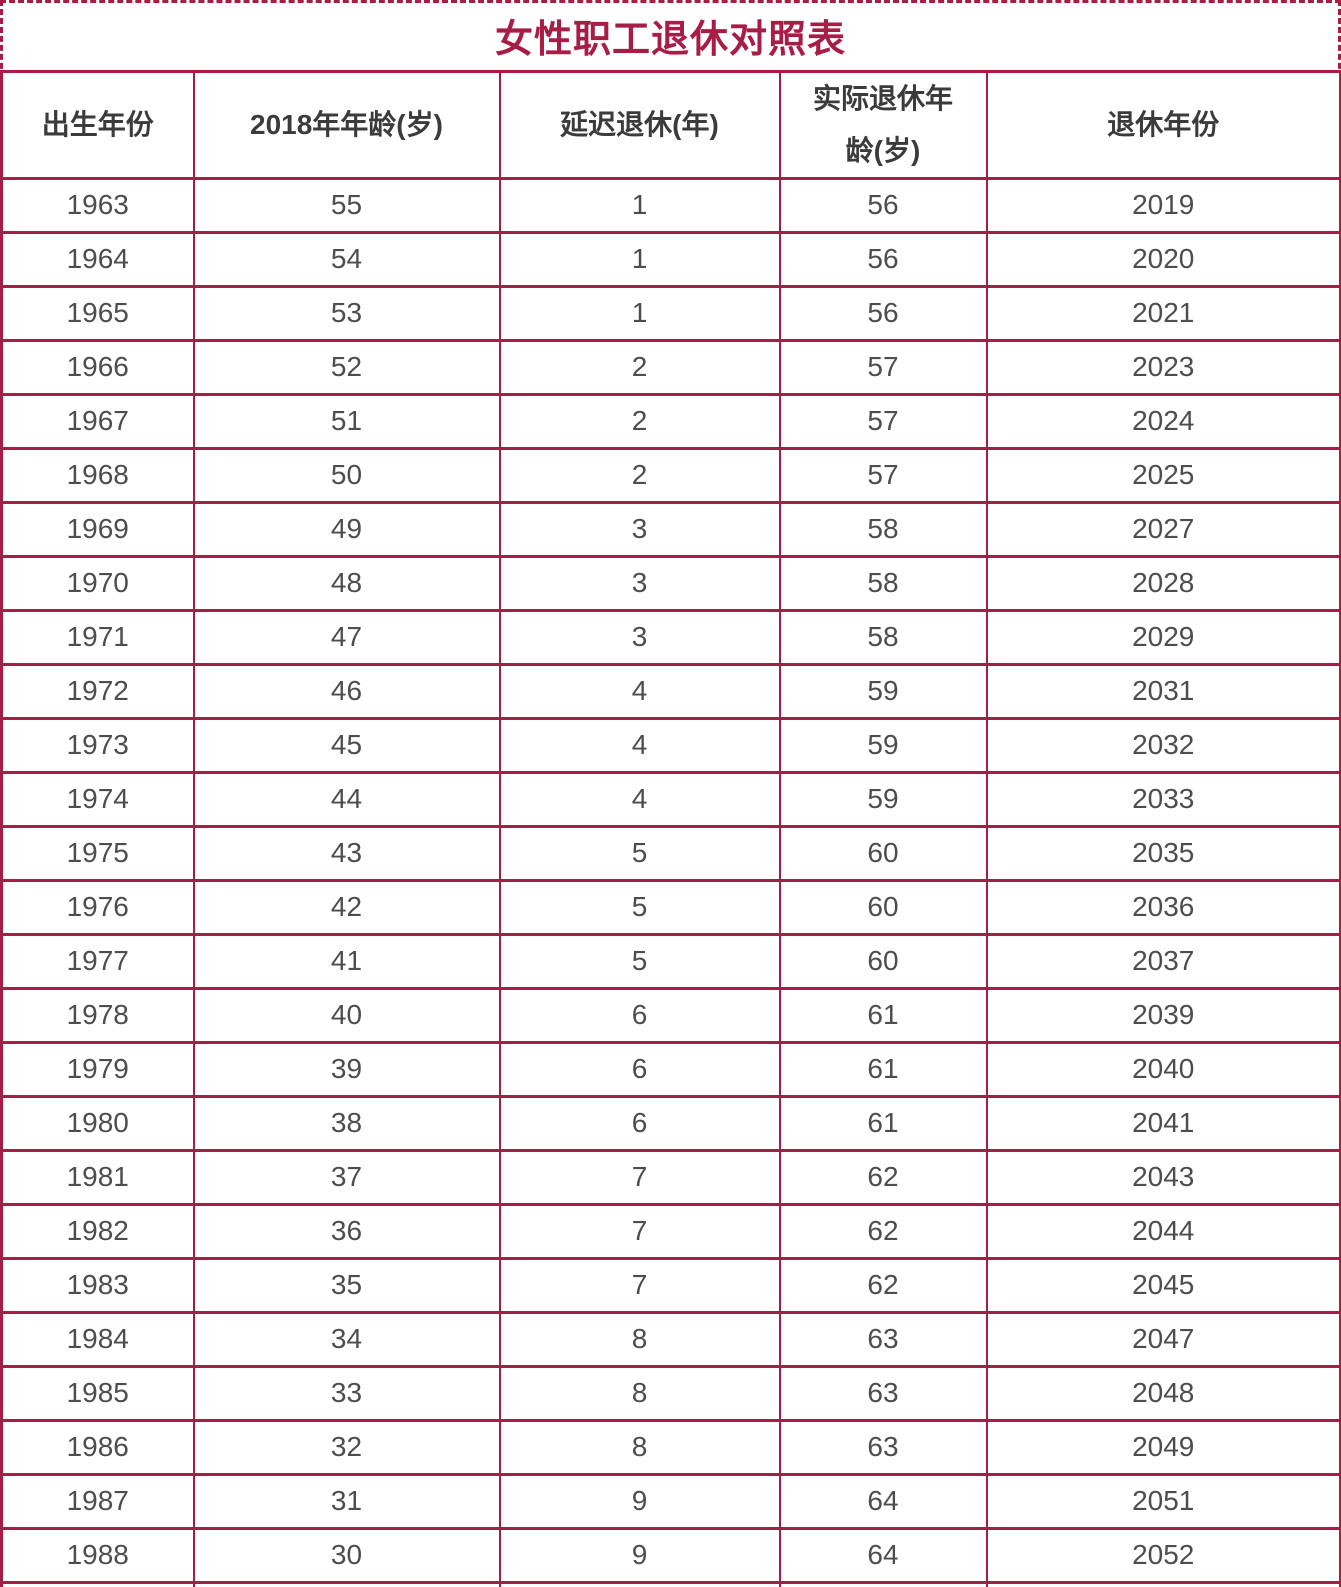 The height and width of the screenshot is (1587, 1341). What do you see at coordinates (1163, 367) in the screenshot?
I see `table-cell: 2023` at bounding box center [1163, 367].